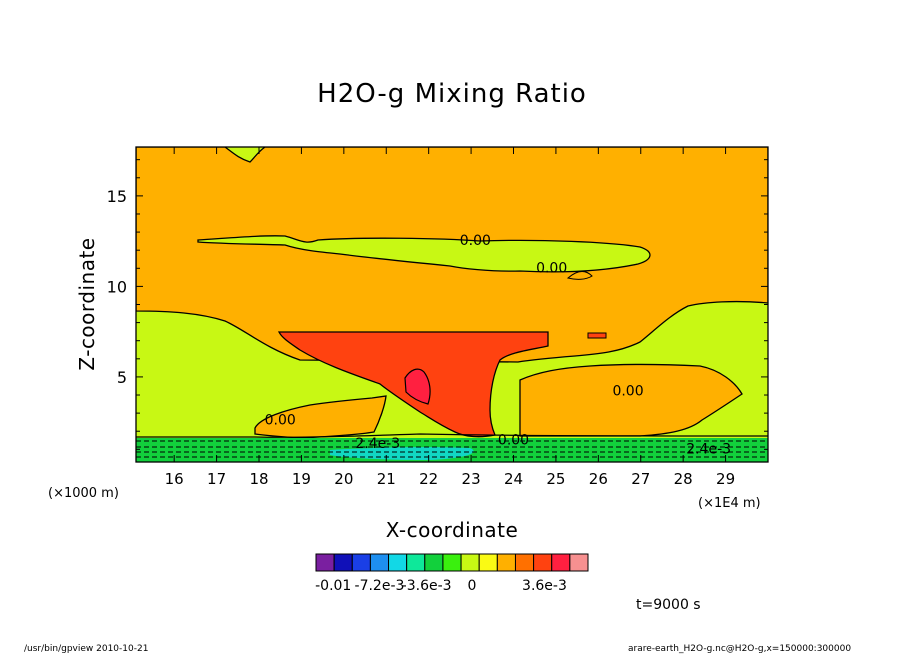 This screenshot has height=654, width=904. I want to click on field-blue-bottom, so click(402, 453).